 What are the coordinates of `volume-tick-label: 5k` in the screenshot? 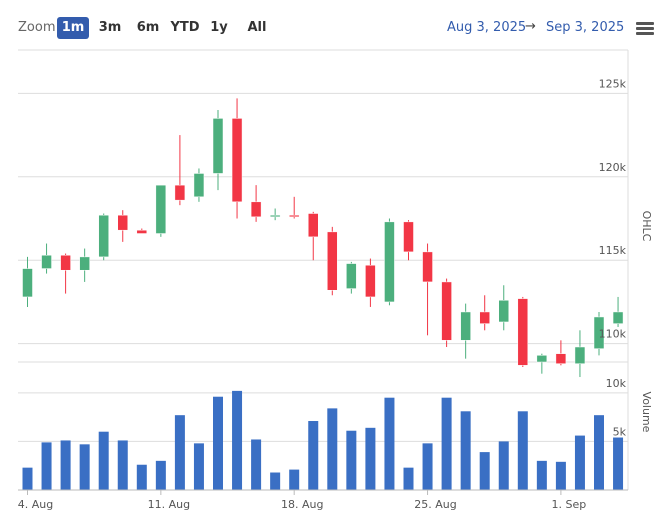 It's located at (620, 431).